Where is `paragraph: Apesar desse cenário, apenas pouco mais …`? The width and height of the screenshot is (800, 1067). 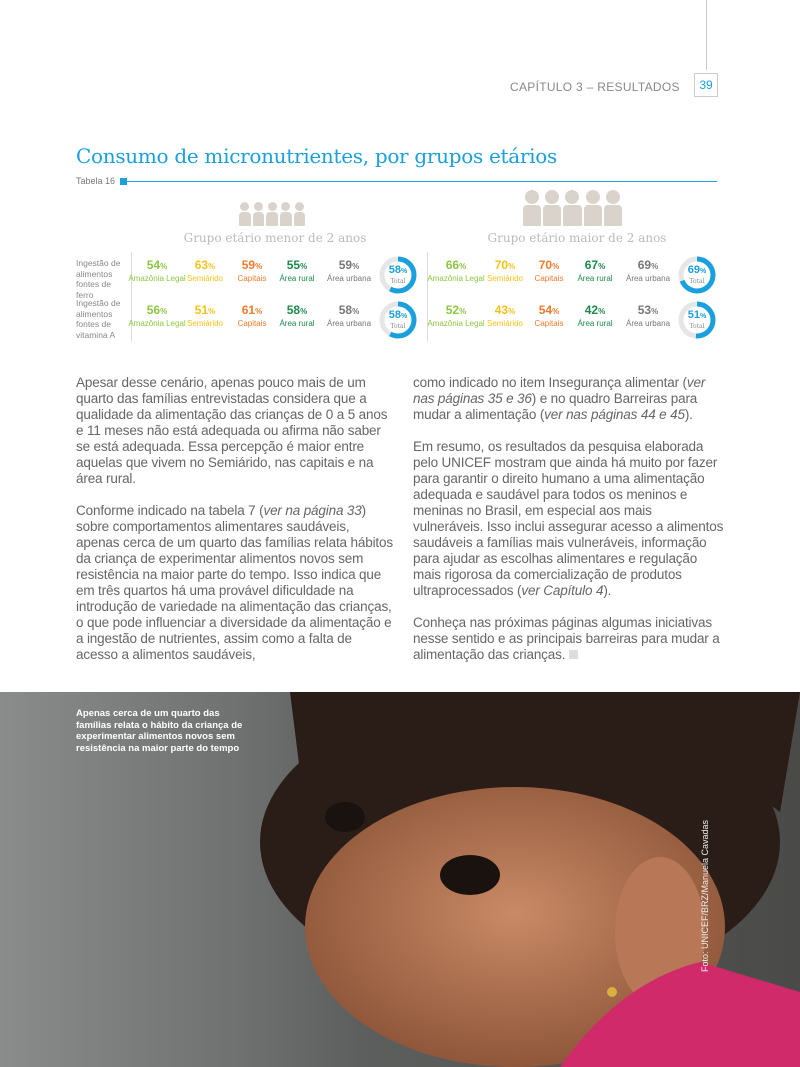
paragraph: Apesar desse cenário, apenas pouco mais … is located at coordinates (232, 430).